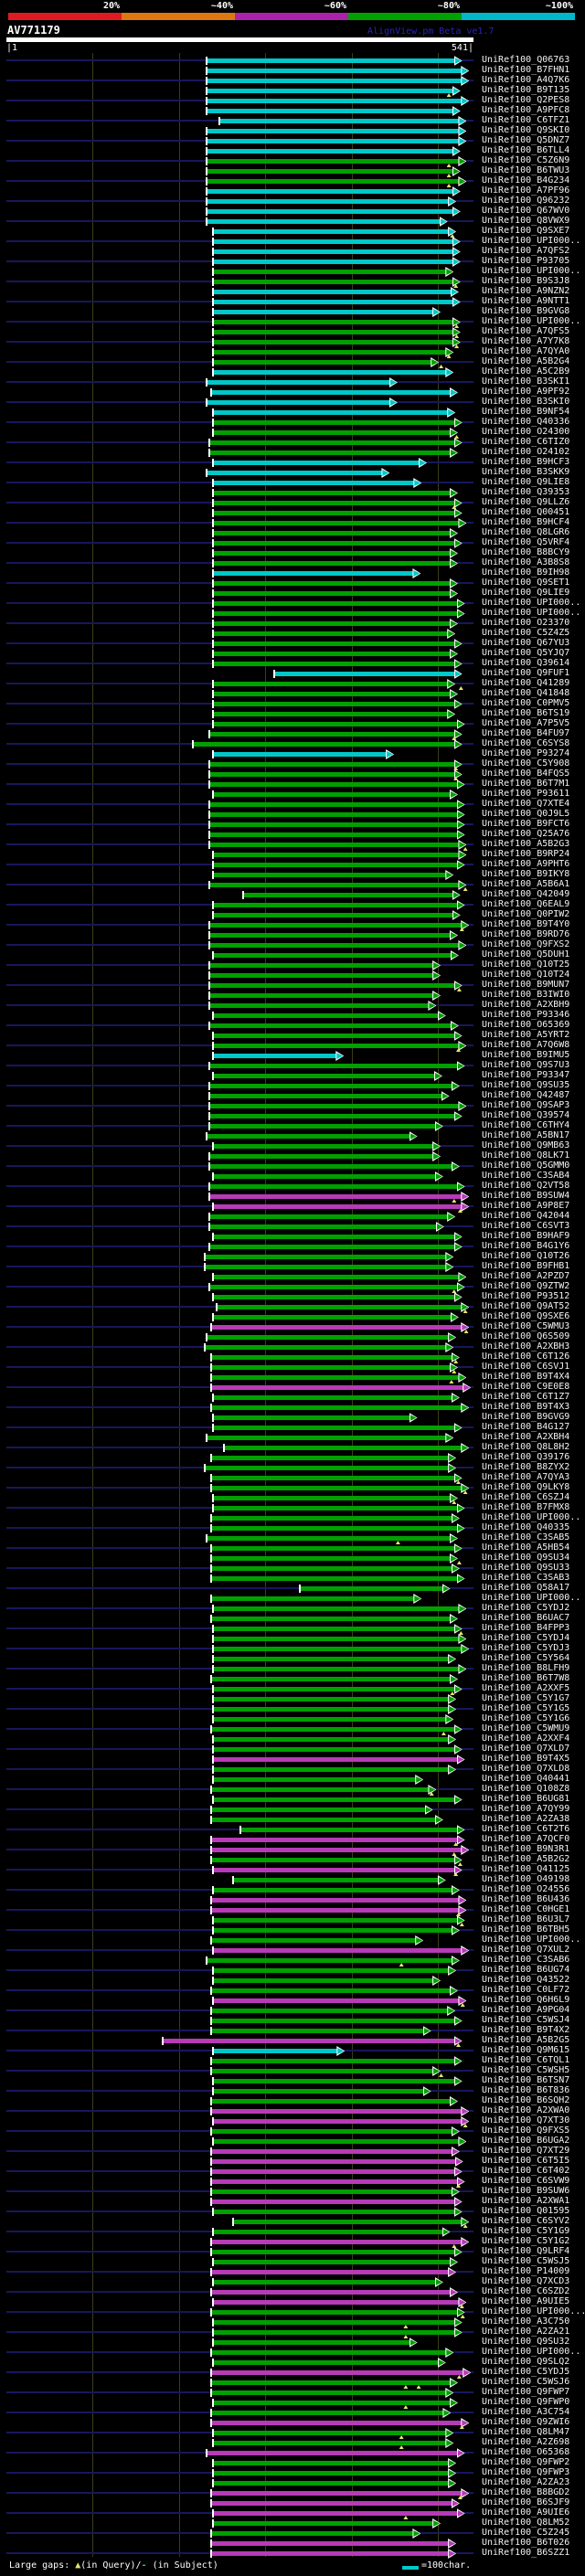 This screenshot has height=2576, width=585. Describe the element at coordinates (526, 2151) in the screenshot. I see `hit-label: UniRef100_Q7XT29` at that location.